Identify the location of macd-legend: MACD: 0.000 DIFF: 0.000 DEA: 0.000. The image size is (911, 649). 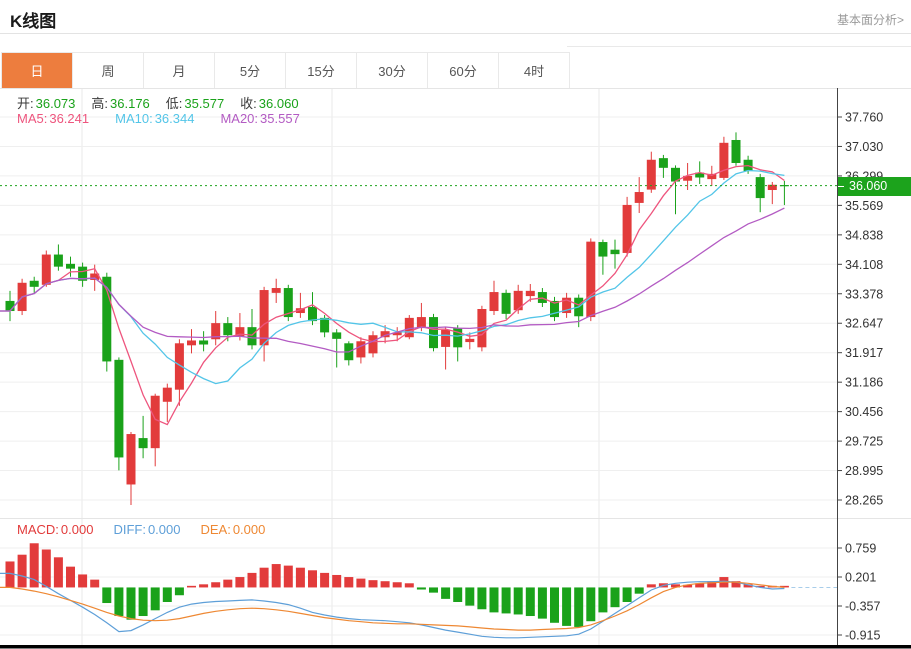
(141, 529).